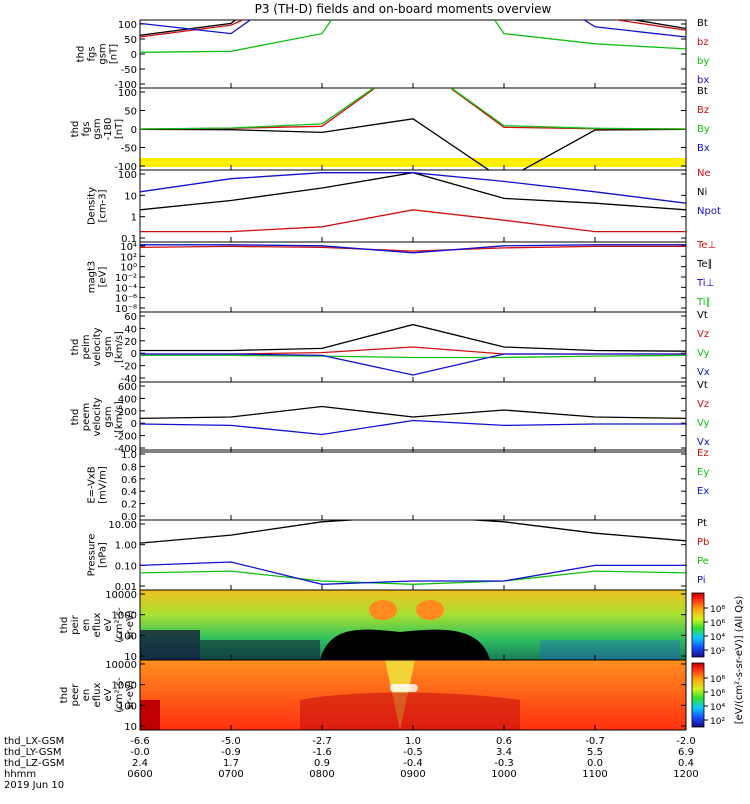  What do you see at coordinates (717, 652) in the screenshot?
I see `colorbar-tick-label: 10²` at bounding box center [717, 652].